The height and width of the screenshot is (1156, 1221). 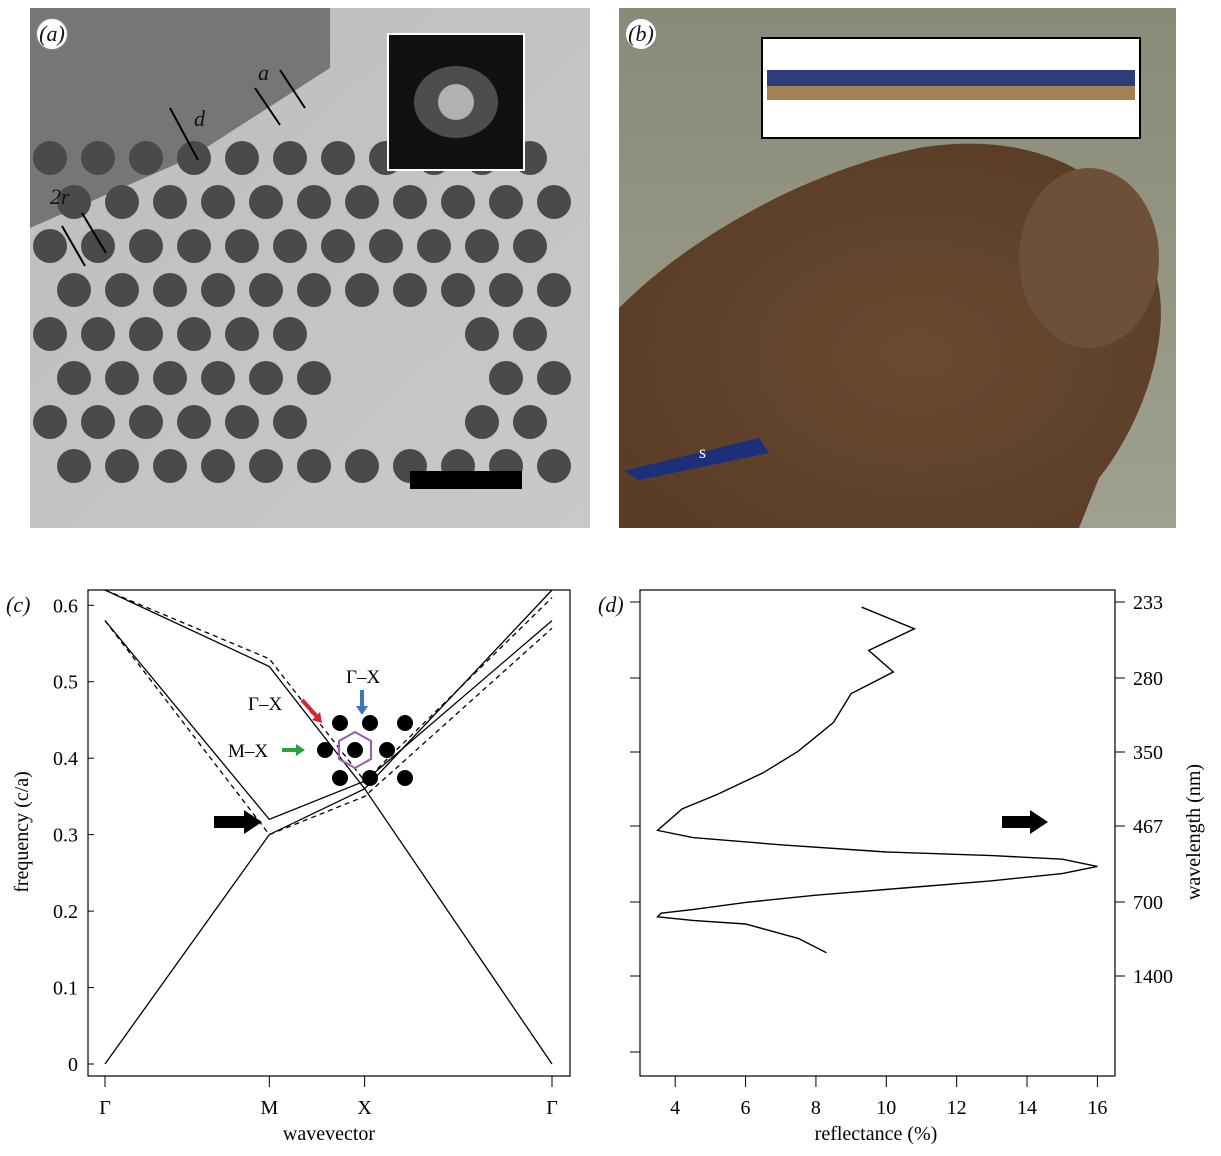 I want to click on y-tick-label: 0.4, so click(x=65, y=759).